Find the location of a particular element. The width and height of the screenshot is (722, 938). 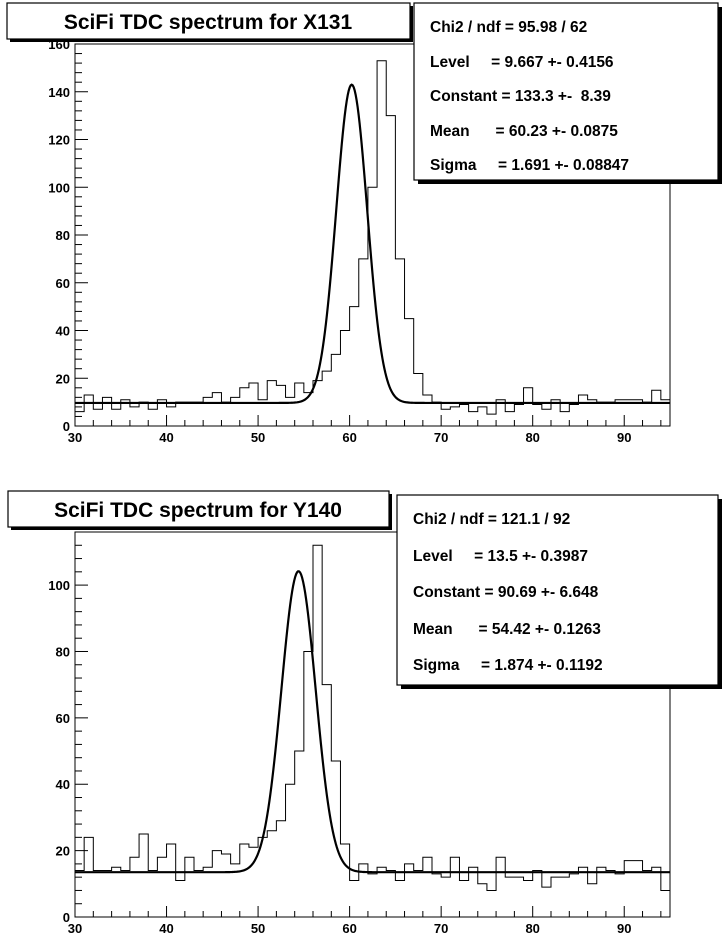

stat-value: 90.69 +- 6.648 is located at coordinates (548, 592).